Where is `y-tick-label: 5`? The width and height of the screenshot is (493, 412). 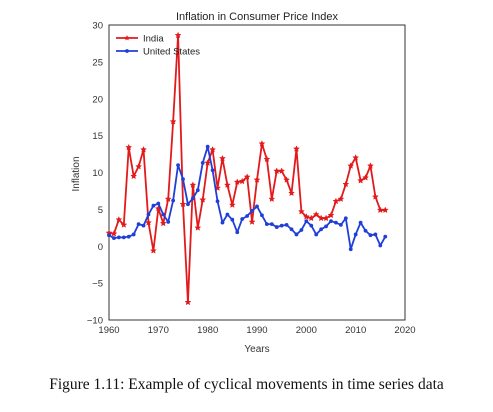 y-tick-label: 5 is located at coordinates (100, 210).